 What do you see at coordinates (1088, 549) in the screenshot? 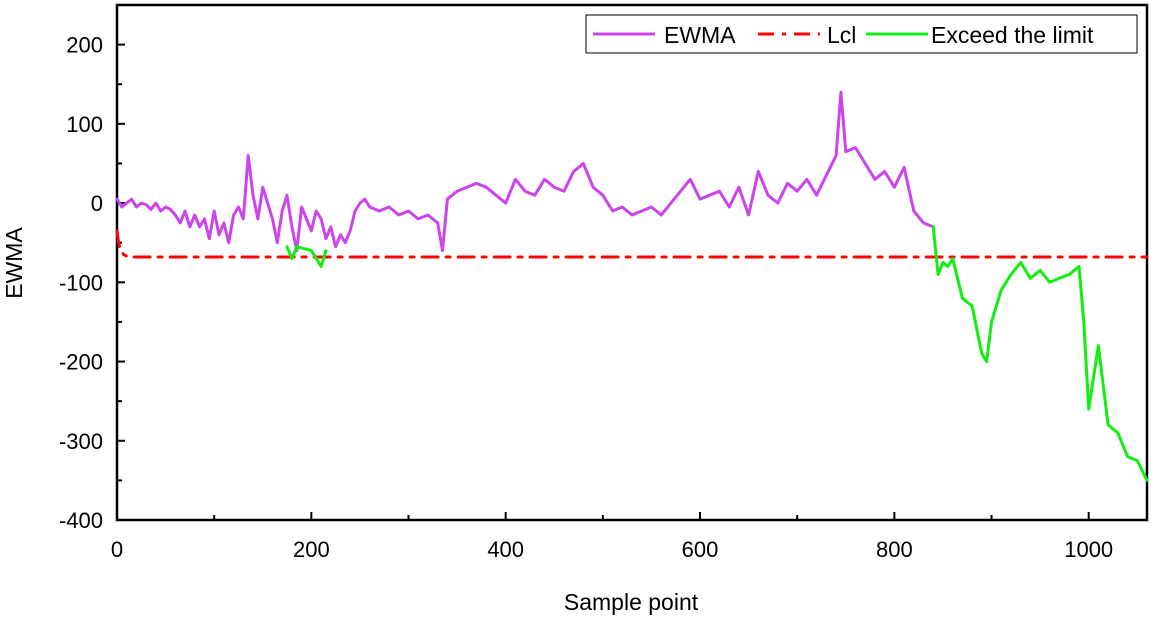
I see `x-tick-label: 1000` at bounding box center [1088, 549].